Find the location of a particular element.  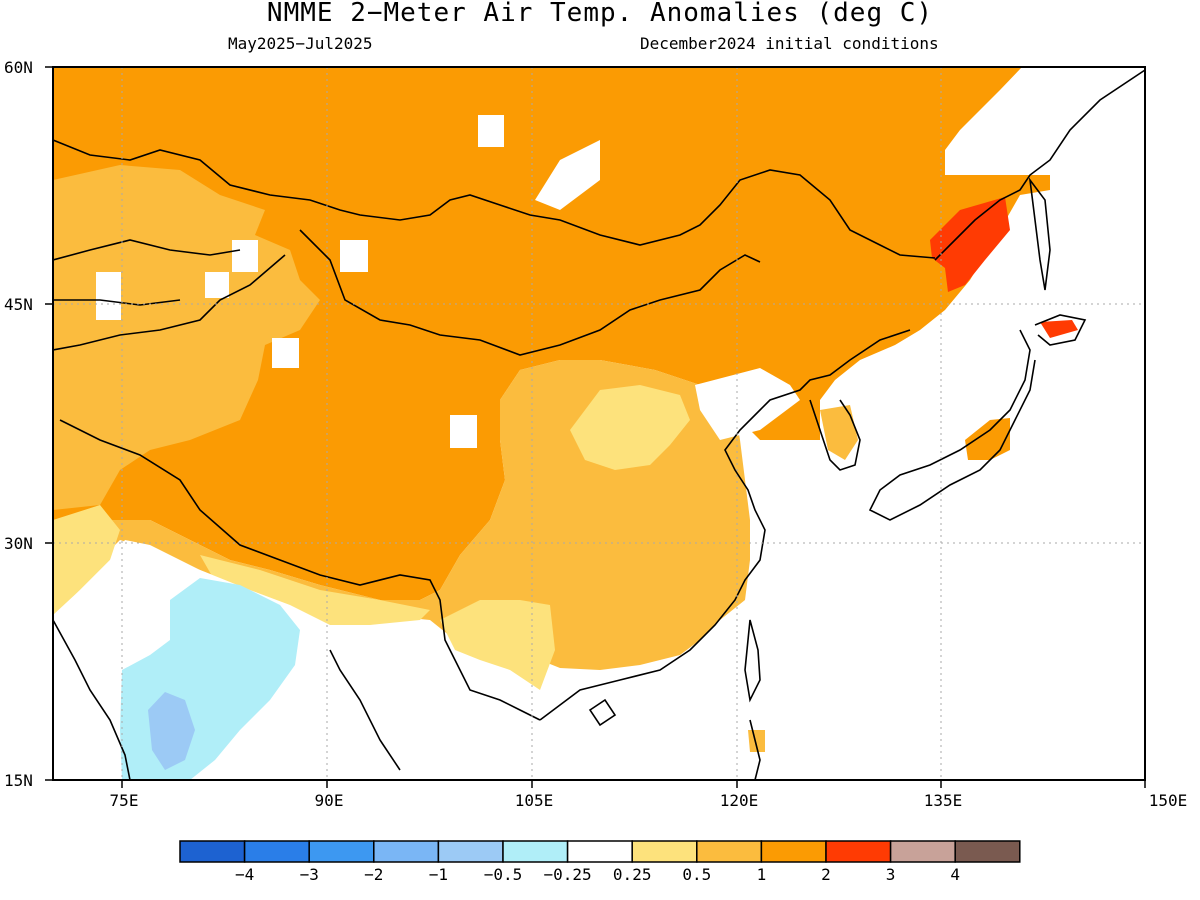

colorbar-label: −3 is located at coordinates (309, 874).